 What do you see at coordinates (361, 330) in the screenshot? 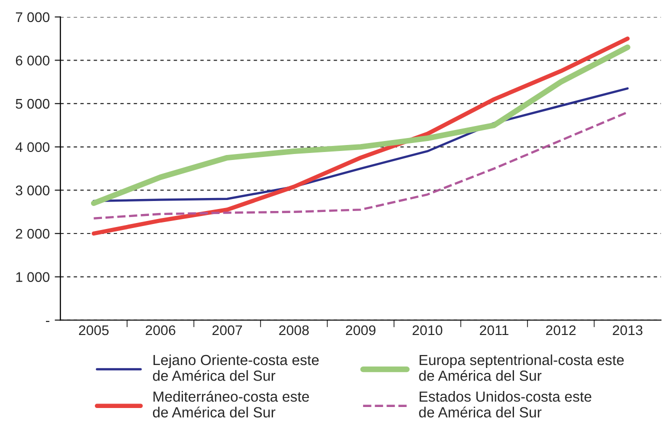
I see `x-tick-label: 2009` at bounding box center [361, 330].